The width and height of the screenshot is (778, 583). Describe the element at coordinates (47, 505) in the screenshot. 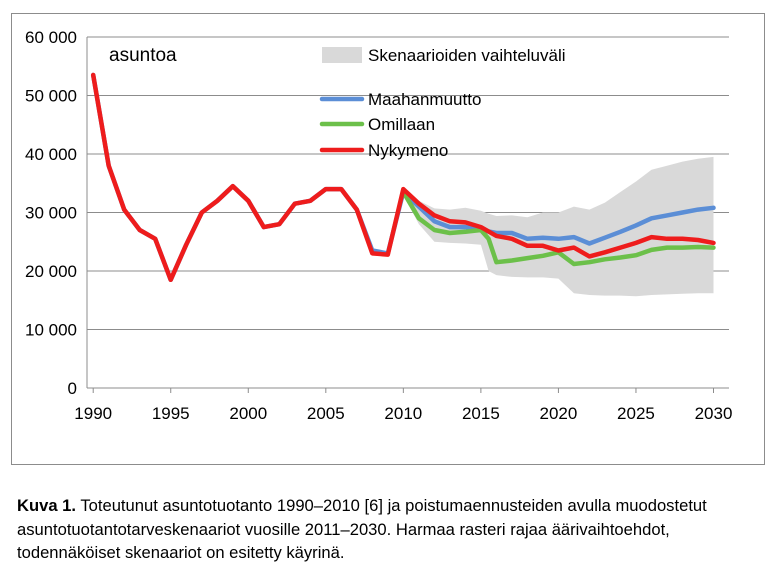

I see `caption-label: Kuva 1.` at that location.